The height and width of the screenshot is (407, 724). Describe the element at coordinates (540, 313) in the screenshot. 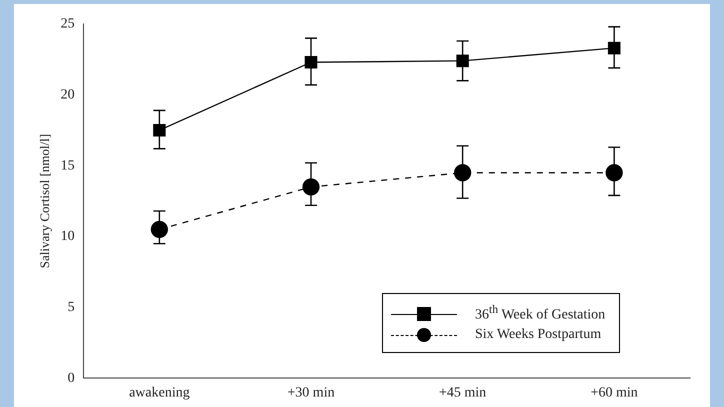

I see `legend-label: 36$^{th}$ Week of Gestation` at that location.